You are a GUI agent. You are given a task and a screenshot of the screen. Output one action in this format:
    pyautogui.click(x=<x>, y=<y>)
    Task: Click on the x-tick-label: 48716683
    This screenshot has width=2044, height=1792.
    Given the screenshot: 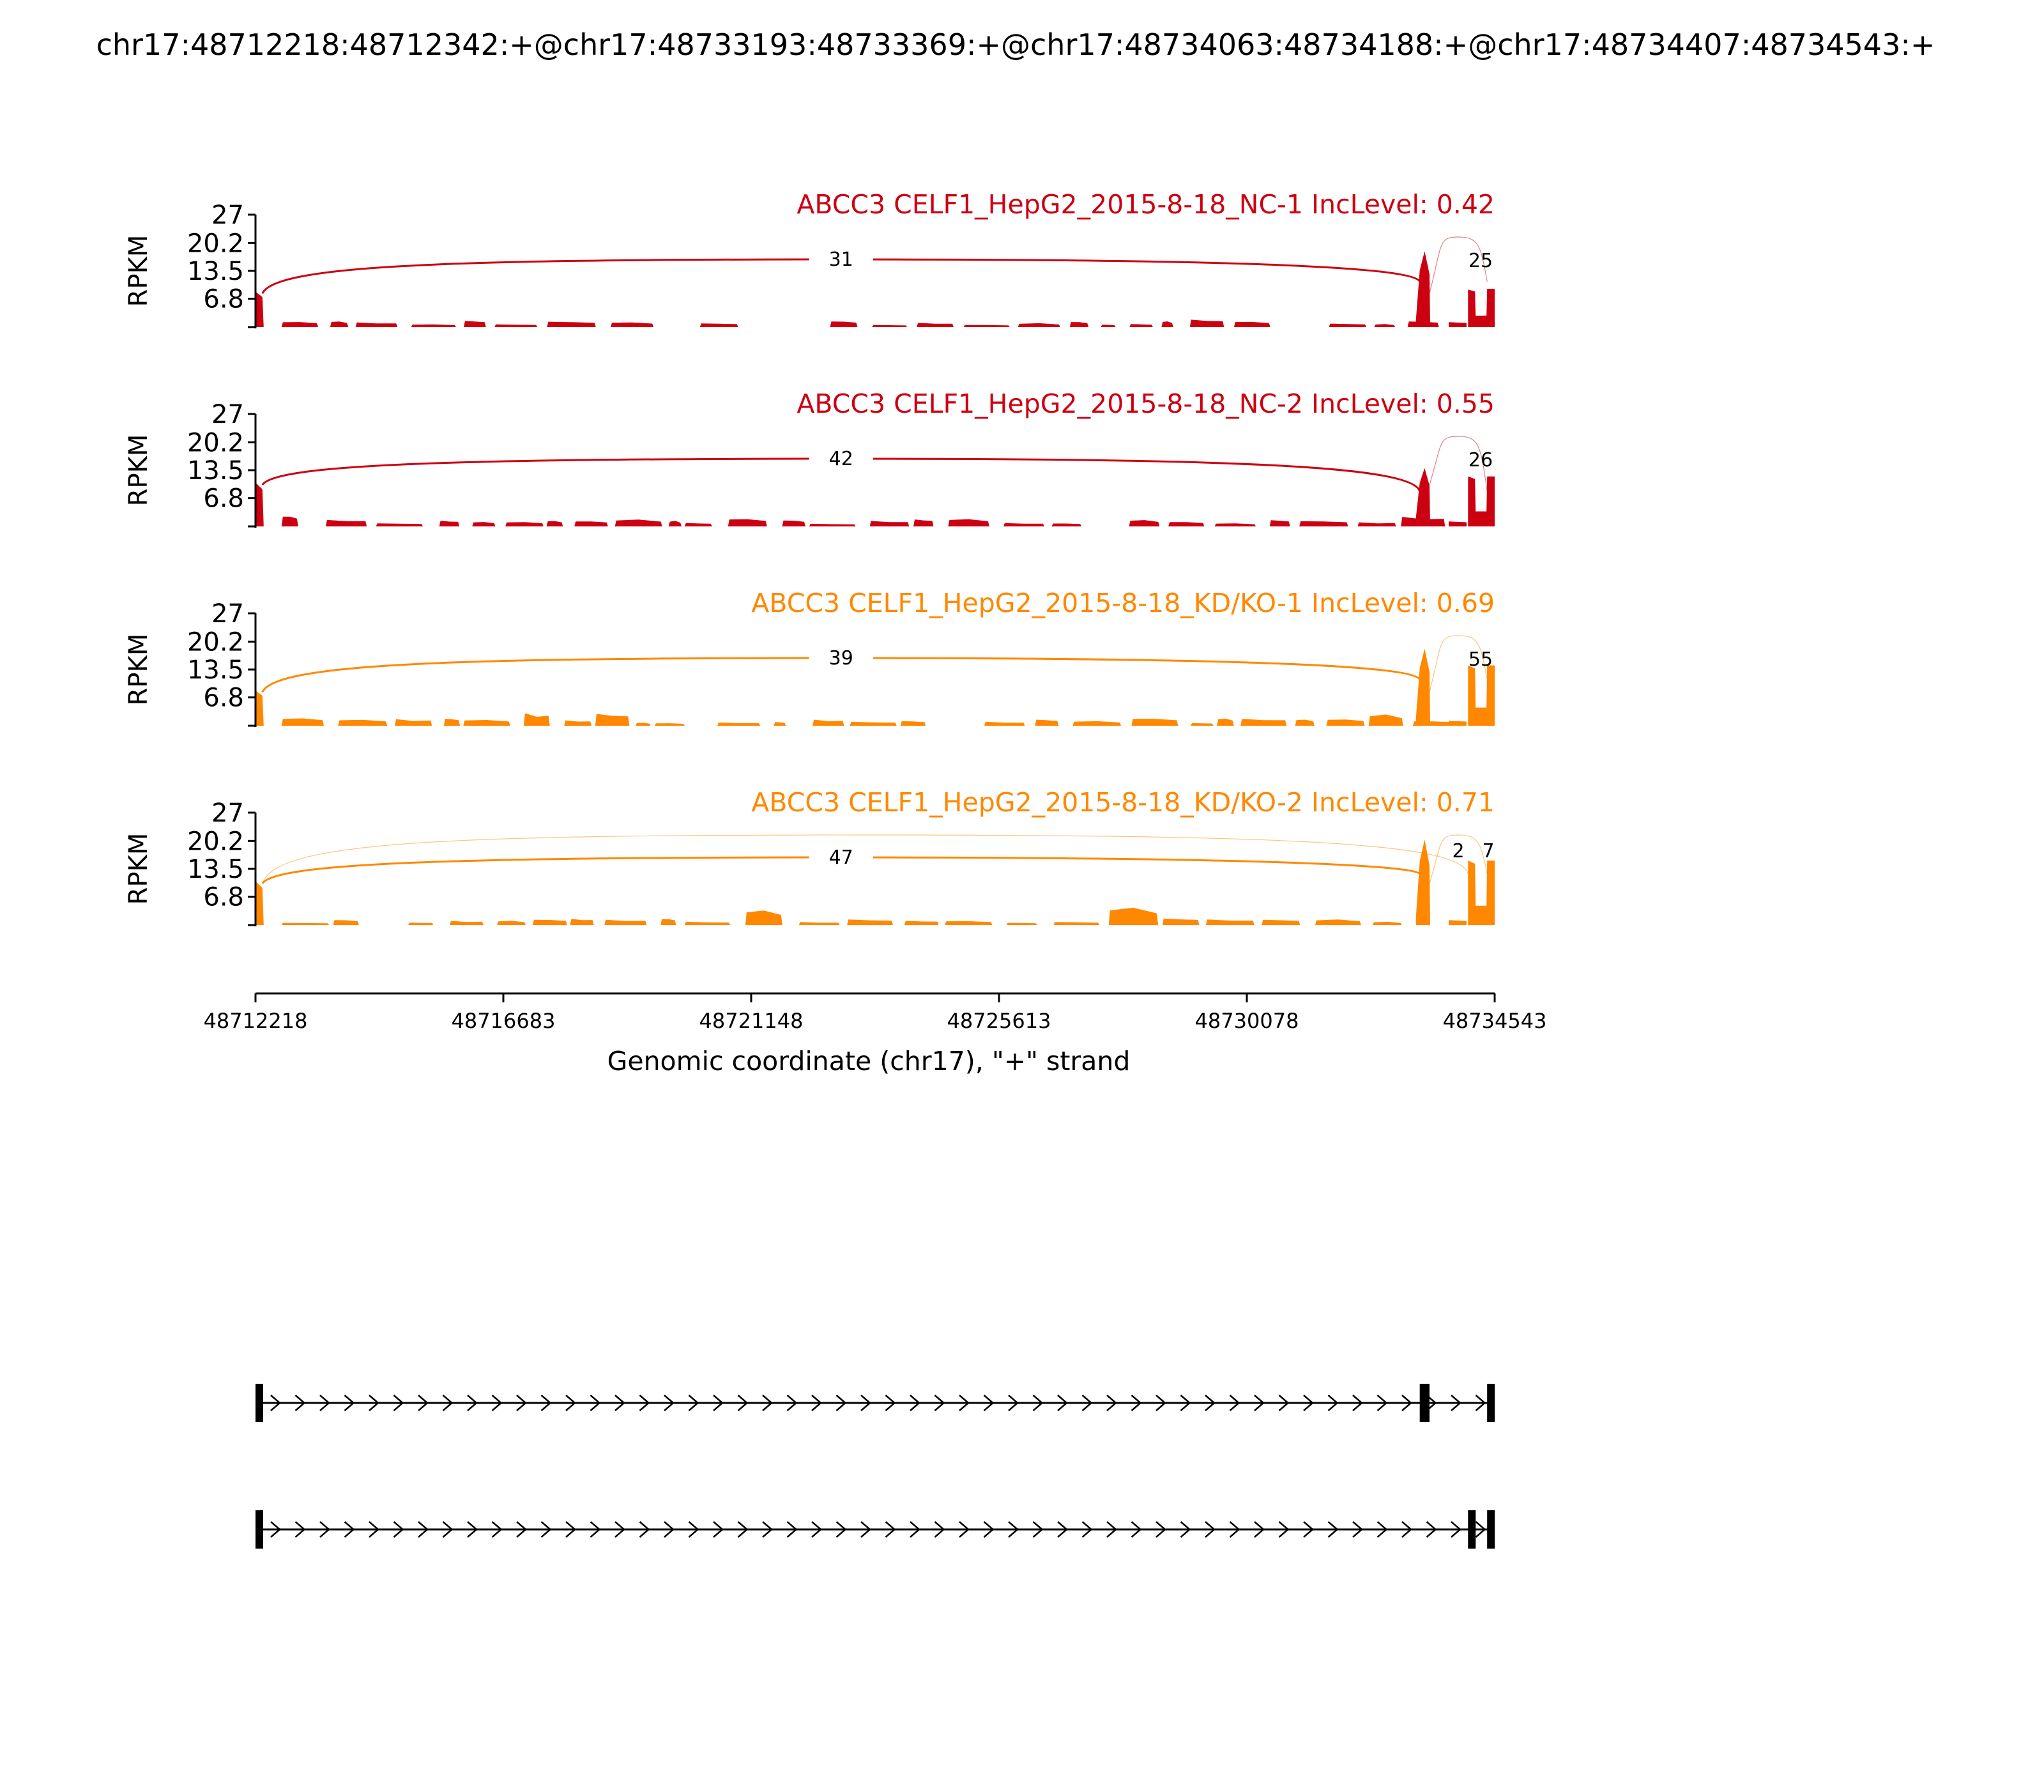 What is the action you would take?
    pyautogui.click(x=504, y=1021)
    